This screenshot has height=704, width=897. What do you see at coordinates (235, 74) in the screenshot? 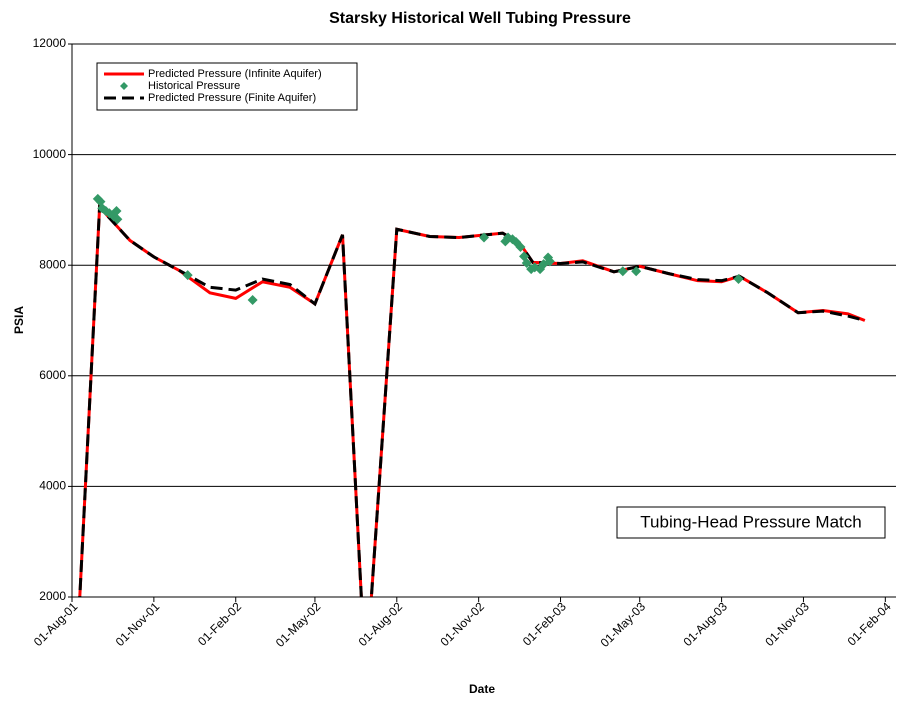
I see `legend-label: Predicted Pressure (Infinite Aquifer)` at bounding box center [235, 74].